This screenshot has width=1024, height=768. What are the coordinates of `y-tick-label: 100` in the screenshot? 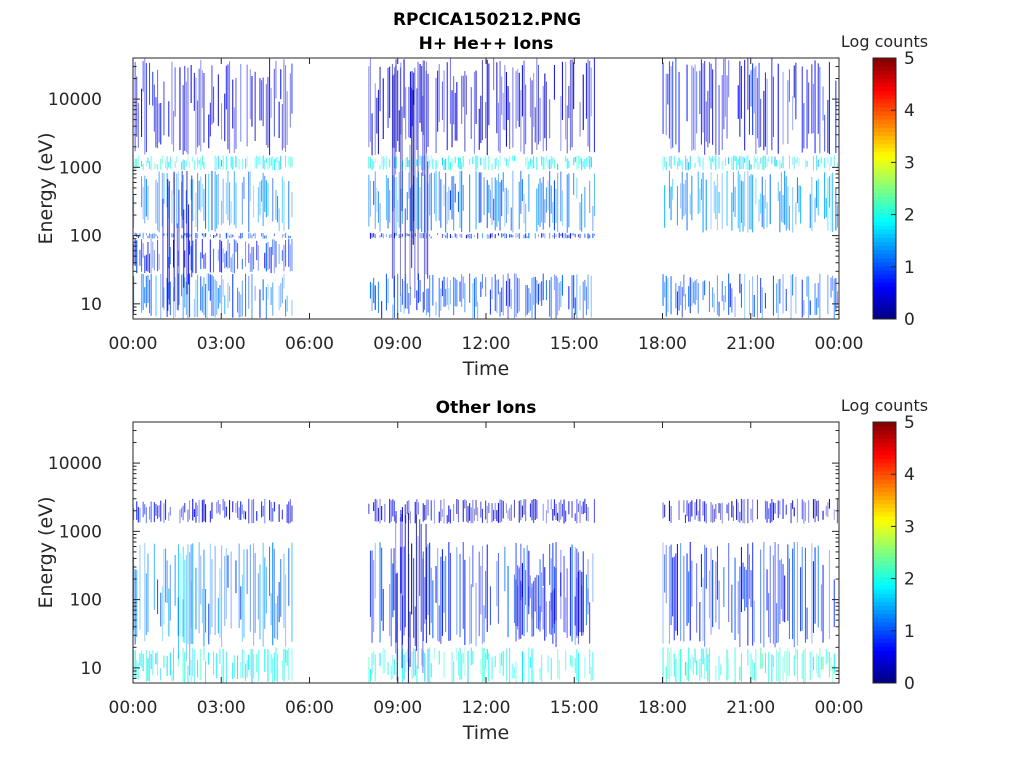 It's located at (86, 237).